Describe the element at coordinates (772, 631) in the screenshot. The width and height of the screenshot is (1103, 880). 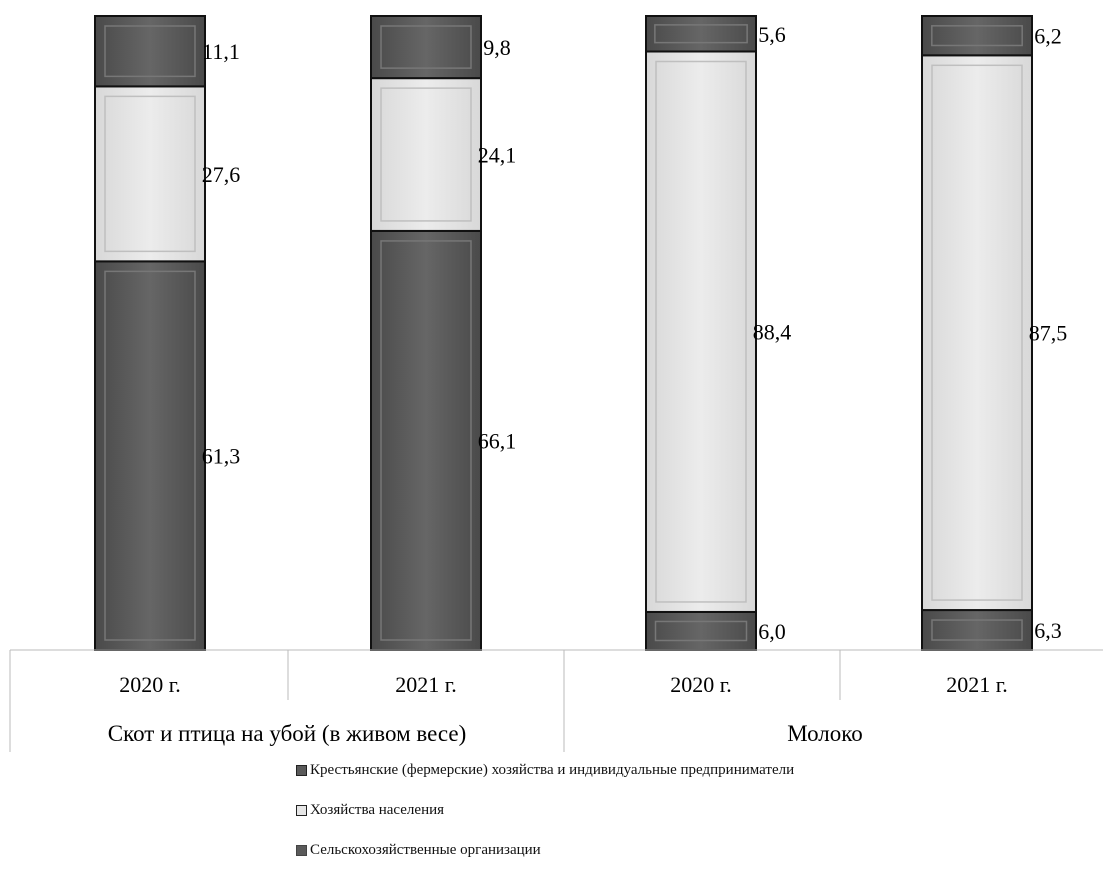
I see `value-label-agri-orgs-2: 6,0` at that location.